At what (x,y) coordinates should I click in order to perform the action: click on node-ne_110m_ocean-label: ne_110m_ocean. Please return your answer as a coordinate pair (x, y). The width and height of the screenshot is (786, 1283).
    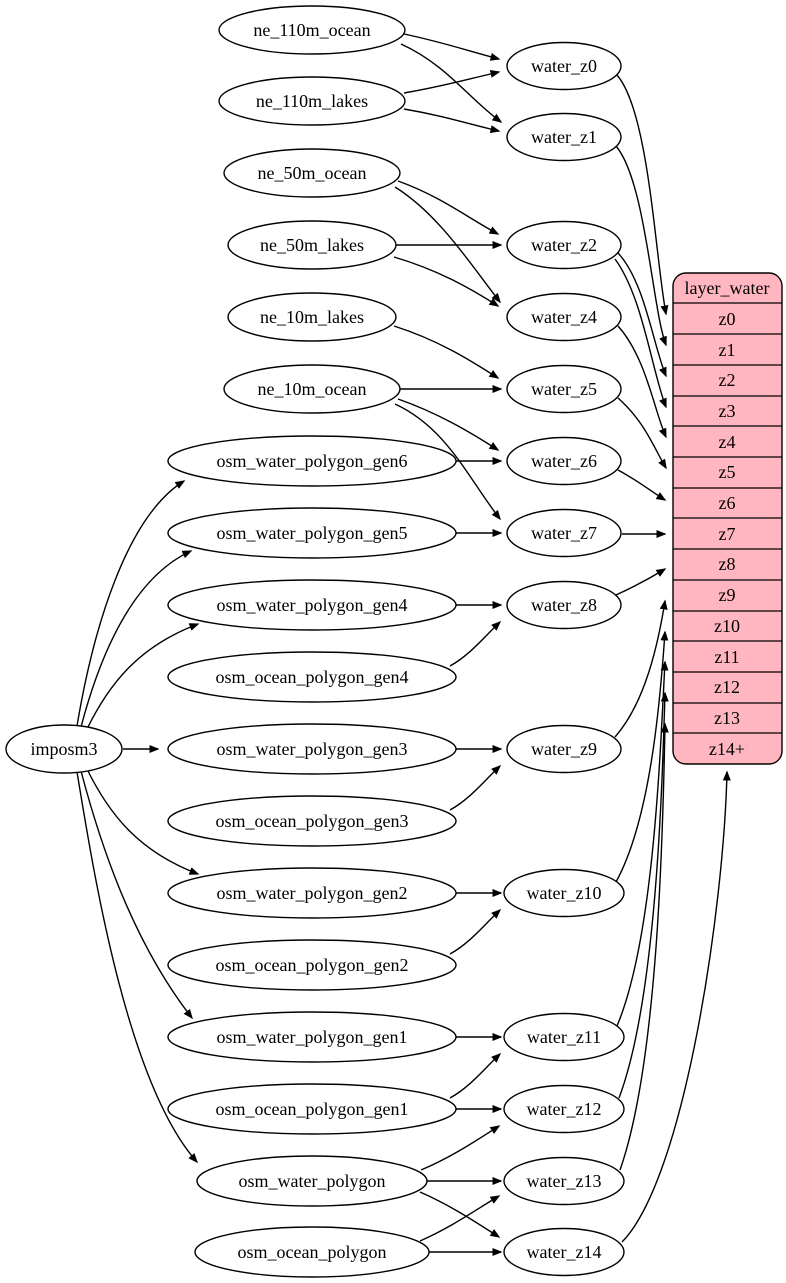
    Looking at the image, I should click on (311, 30).